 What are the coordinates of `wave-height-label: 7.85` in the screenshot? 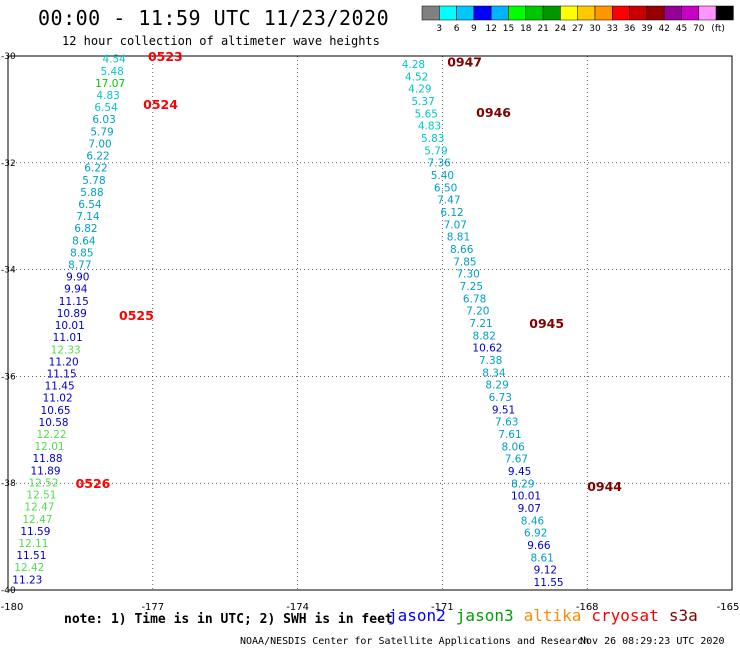 It's located at (464, 262).